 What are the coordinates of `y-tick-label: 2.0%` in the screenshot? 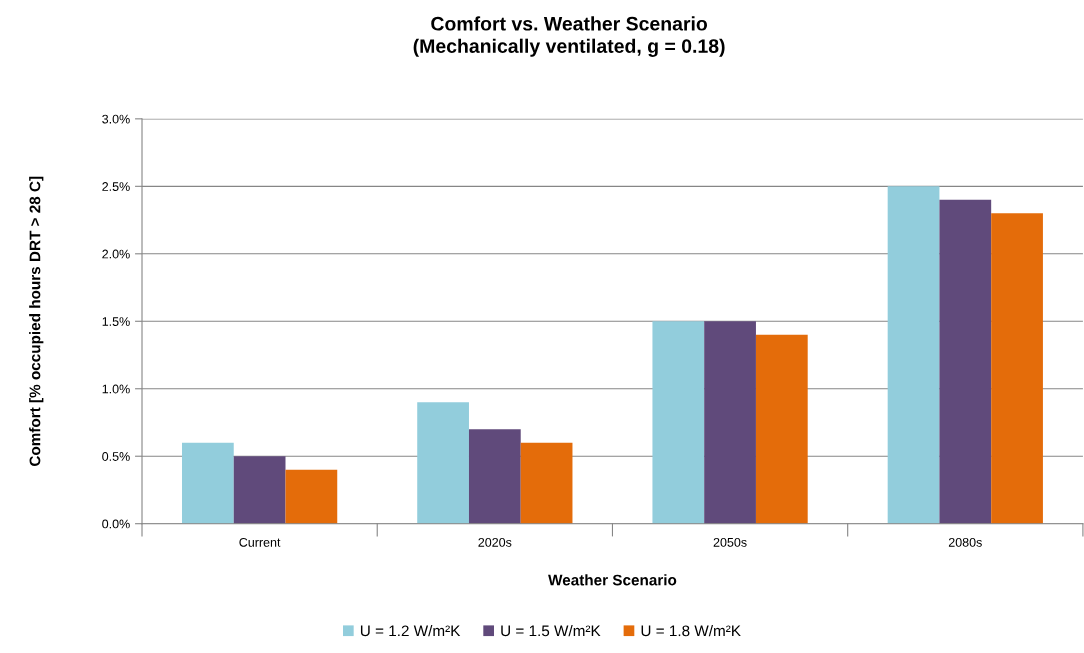 It's located at (116, 254).